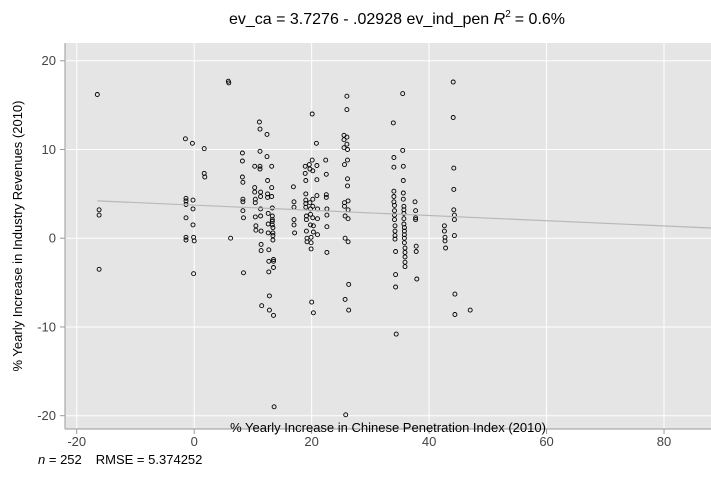 This screenshot has width=711, height=477. I want to click on y-tick-label: -10, so click(46, 326).